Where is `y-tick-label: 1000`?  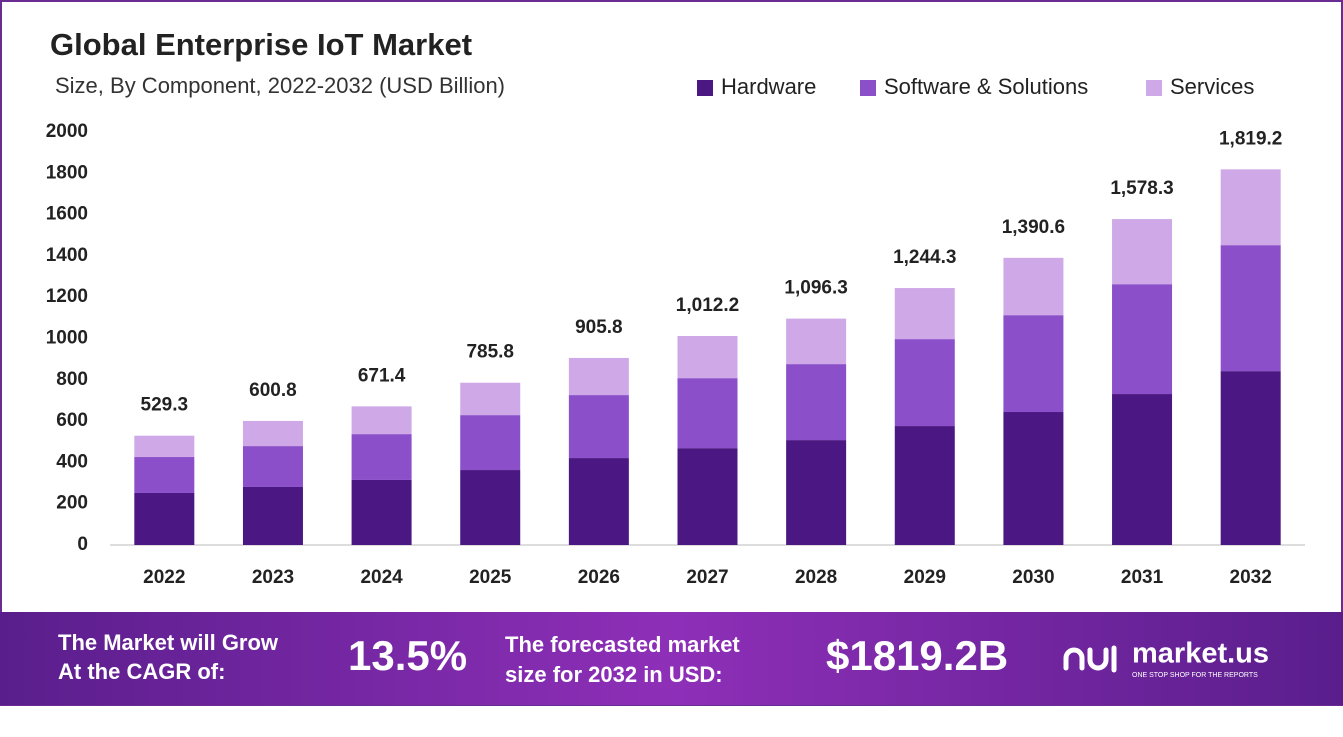 y-tick-label: 1000 is located at coordinates (67, 338).